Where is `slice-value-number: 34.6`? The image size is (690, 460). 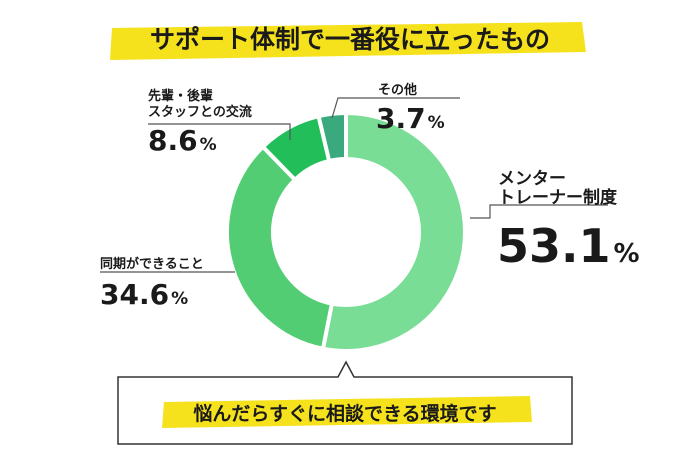 slice-value-number: 34.6 is located at coordinates (134, 294).